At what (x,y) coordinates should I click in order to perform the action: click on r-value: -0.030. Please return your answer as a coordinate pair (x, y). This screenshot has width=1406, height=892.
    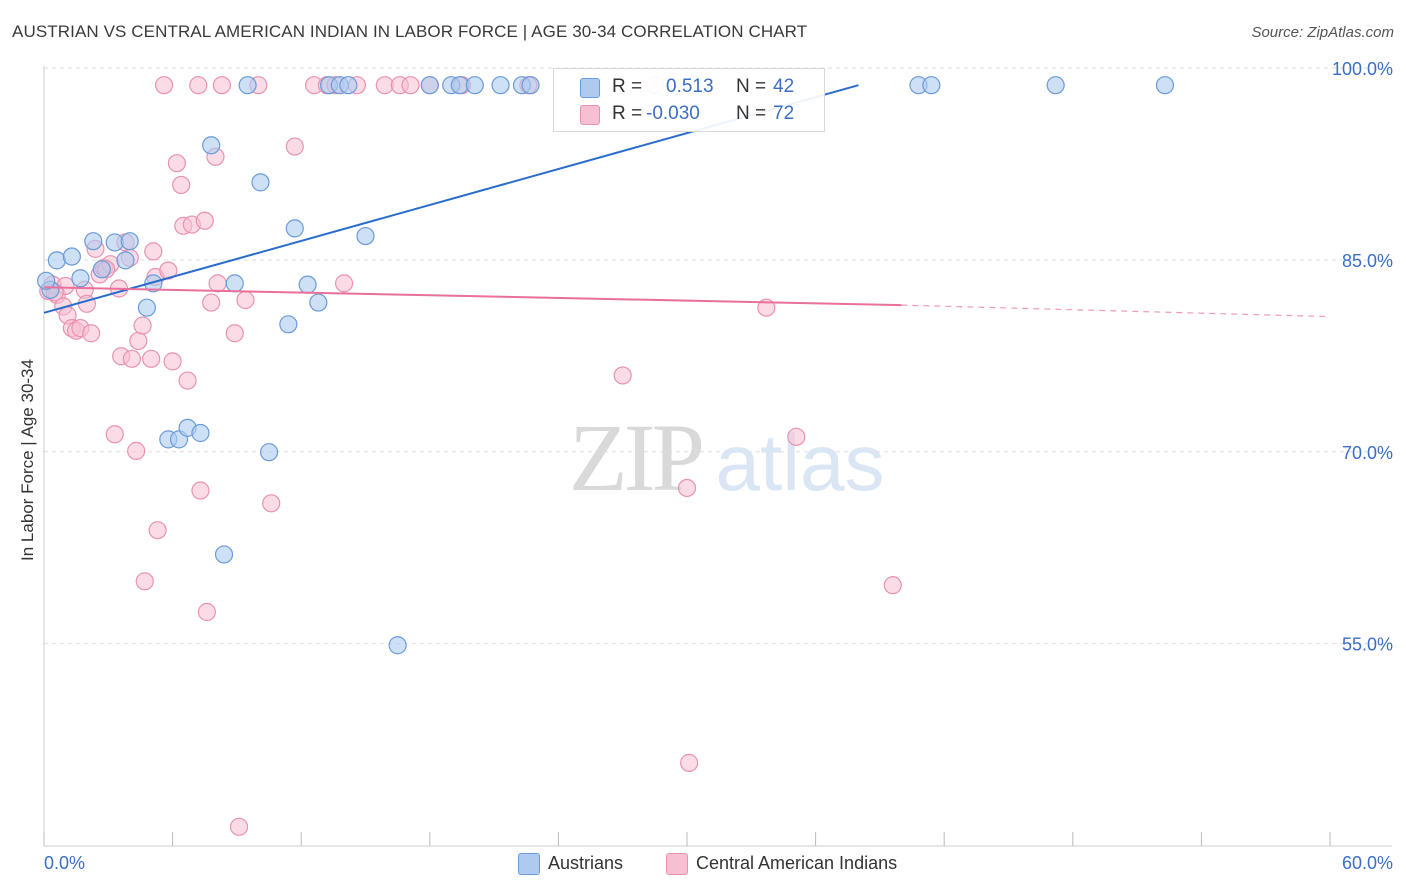
    Looking at the image, I should click on (673, 113).